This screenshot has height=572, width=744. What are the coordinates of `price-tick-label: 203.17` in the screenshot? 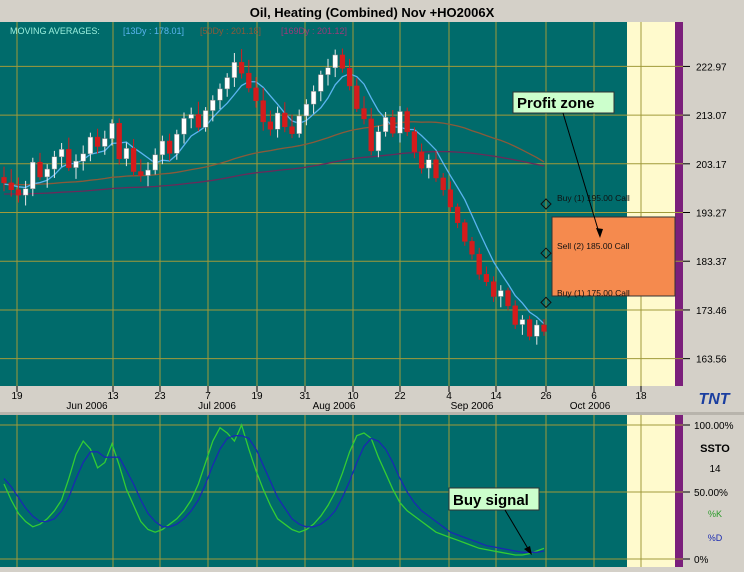 It's located at (711, 165).